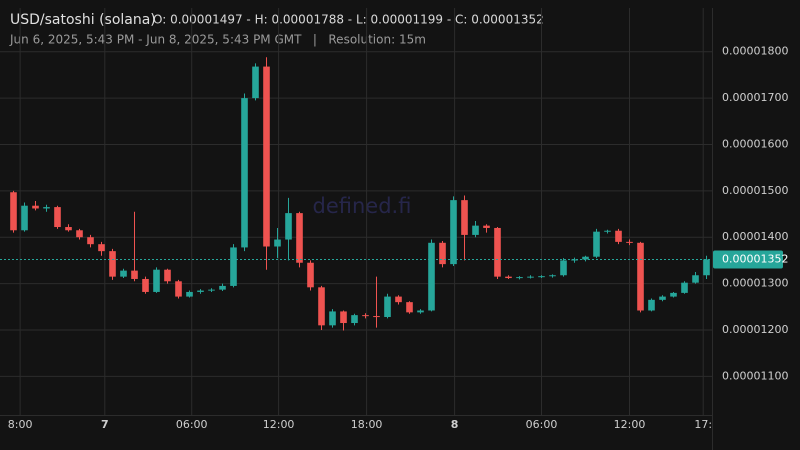 This screenshot has width=800, height=450. I want to click on y-tick-label: 0.00001500, so click(755, 190).